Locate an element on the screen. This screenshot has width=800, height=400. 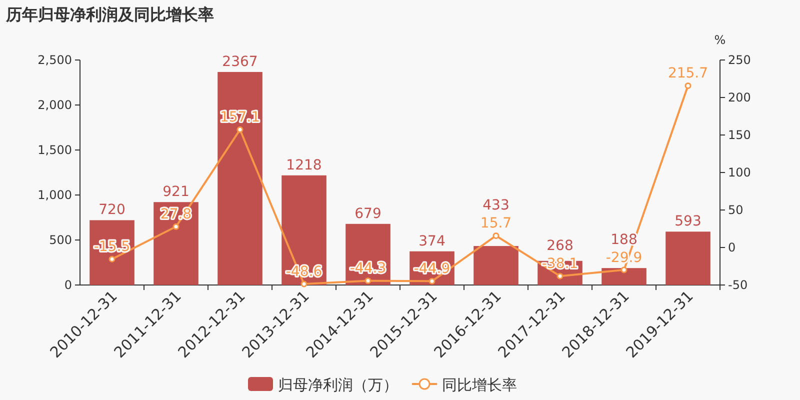
data-label: 679 is located at coordinates (368, 214).